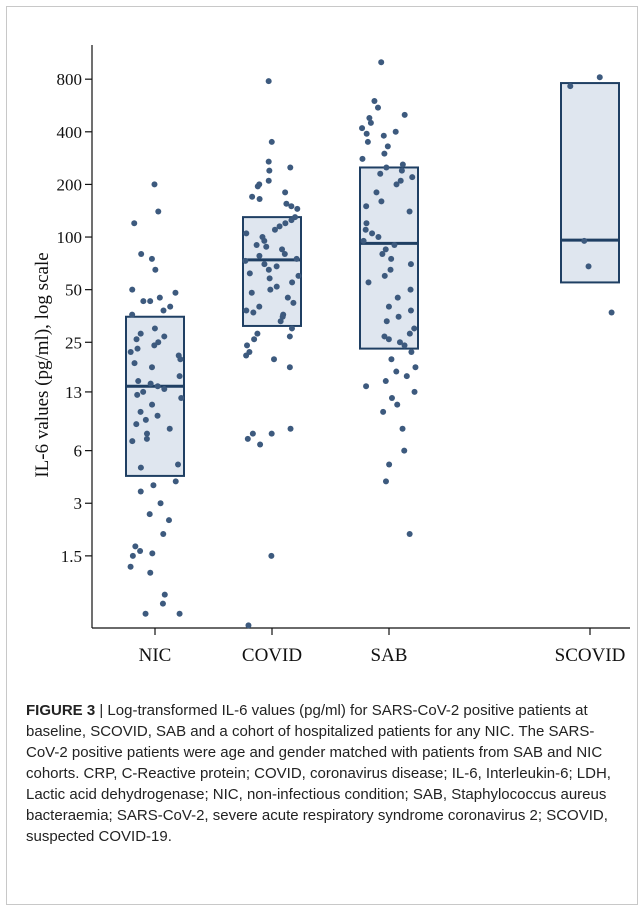 This screenshot has width=644, height=911. What do you see at coordinates (70, 132) in the screenshot?
I see `y-tick-label: 400` at bounding box center [70, 132].